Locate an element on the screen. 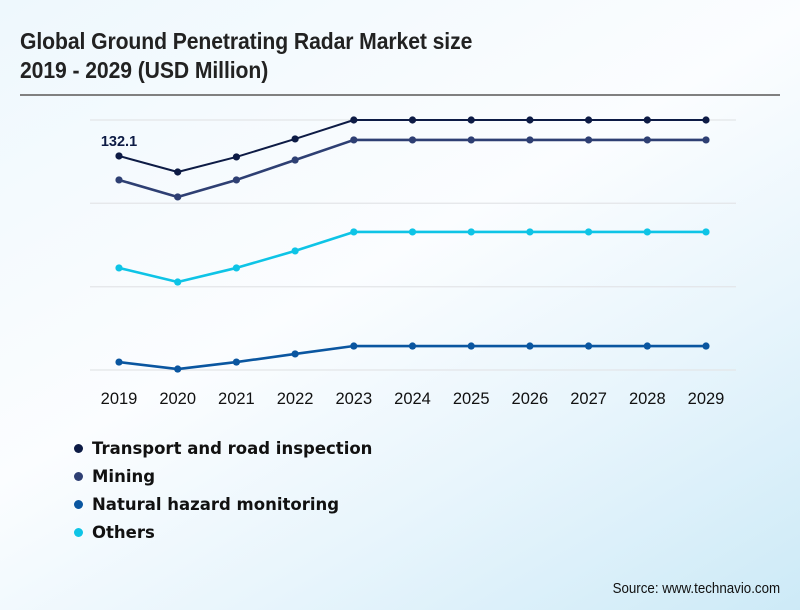 This screenshot has width=800, height=610. data-labels: 132.1 is located at coordinates (119, 142).